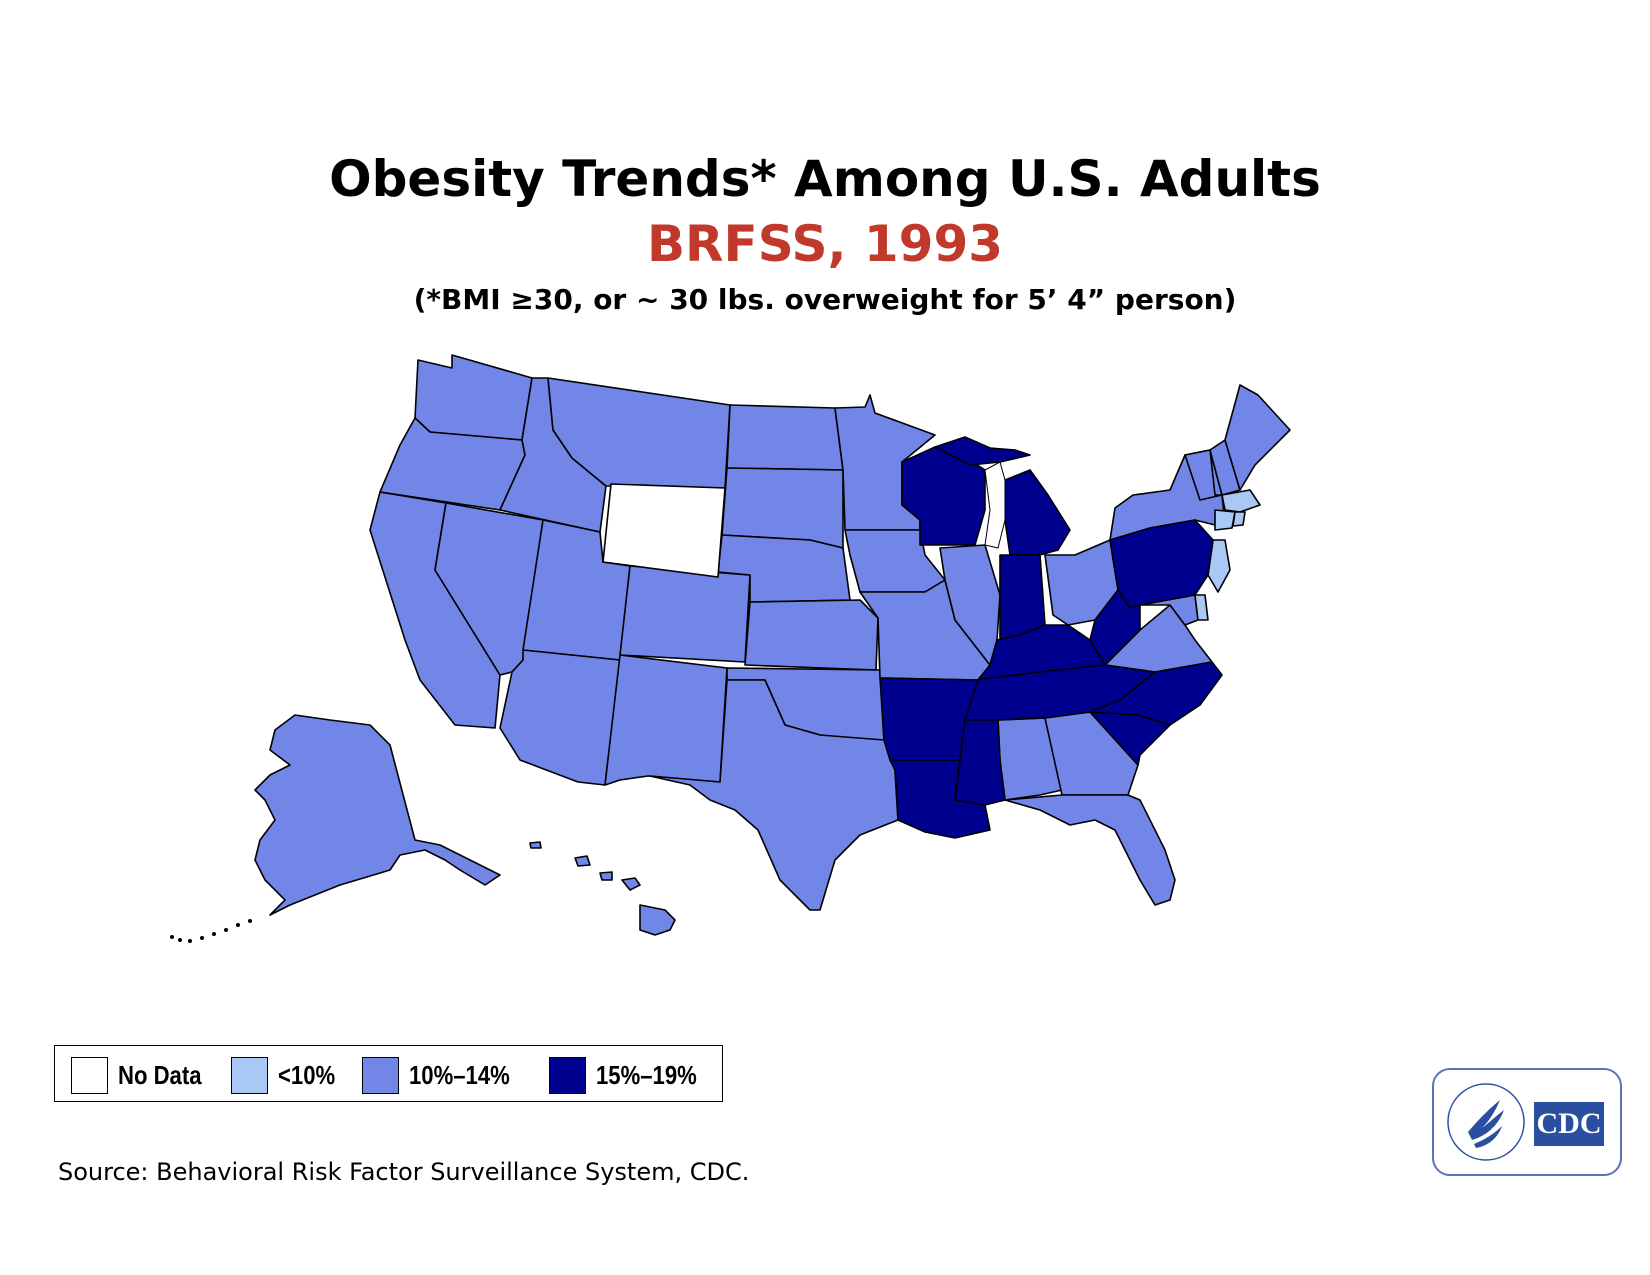 The width and height of the screenshot is (1650, 1275). What do you see at coordinates (657, 920) in the screenshot?
I see `state-hawaii-big-island` at bounding box center [657, 920].